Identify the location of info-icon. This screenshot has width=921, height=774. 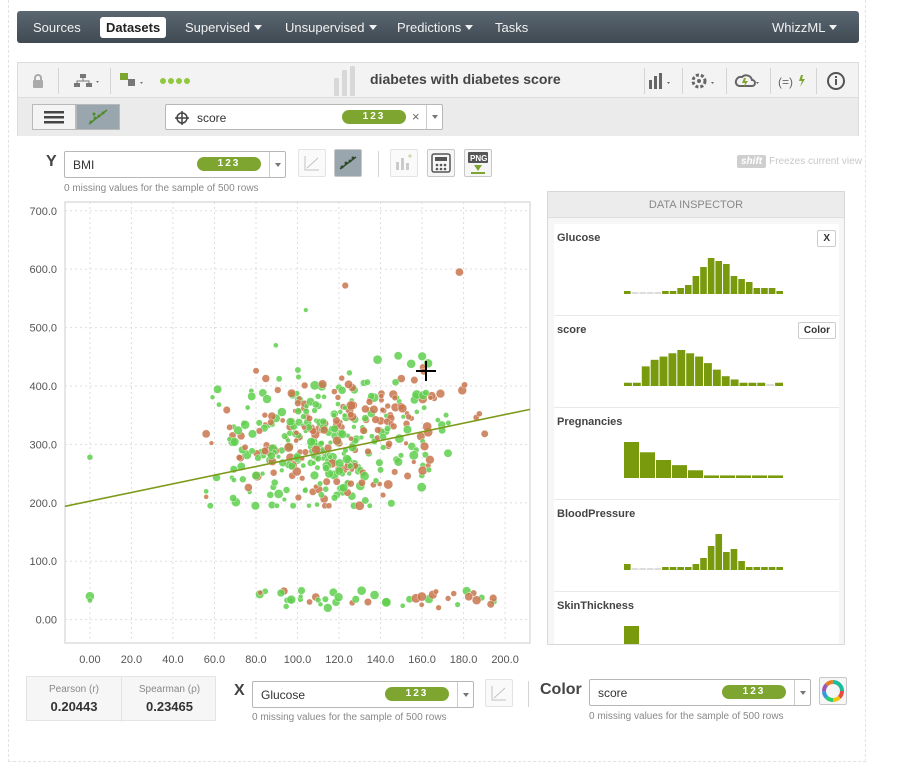
(836, 81).